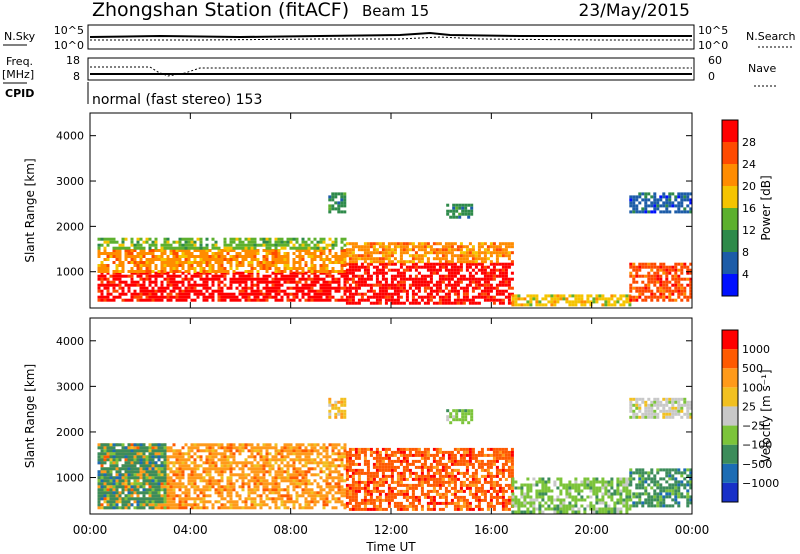 The height and width of the screenshot is (554, 800). Describe the element at coordinates (395, 11) in the screenshot. I see `beam-label: Beam 15` at that location.